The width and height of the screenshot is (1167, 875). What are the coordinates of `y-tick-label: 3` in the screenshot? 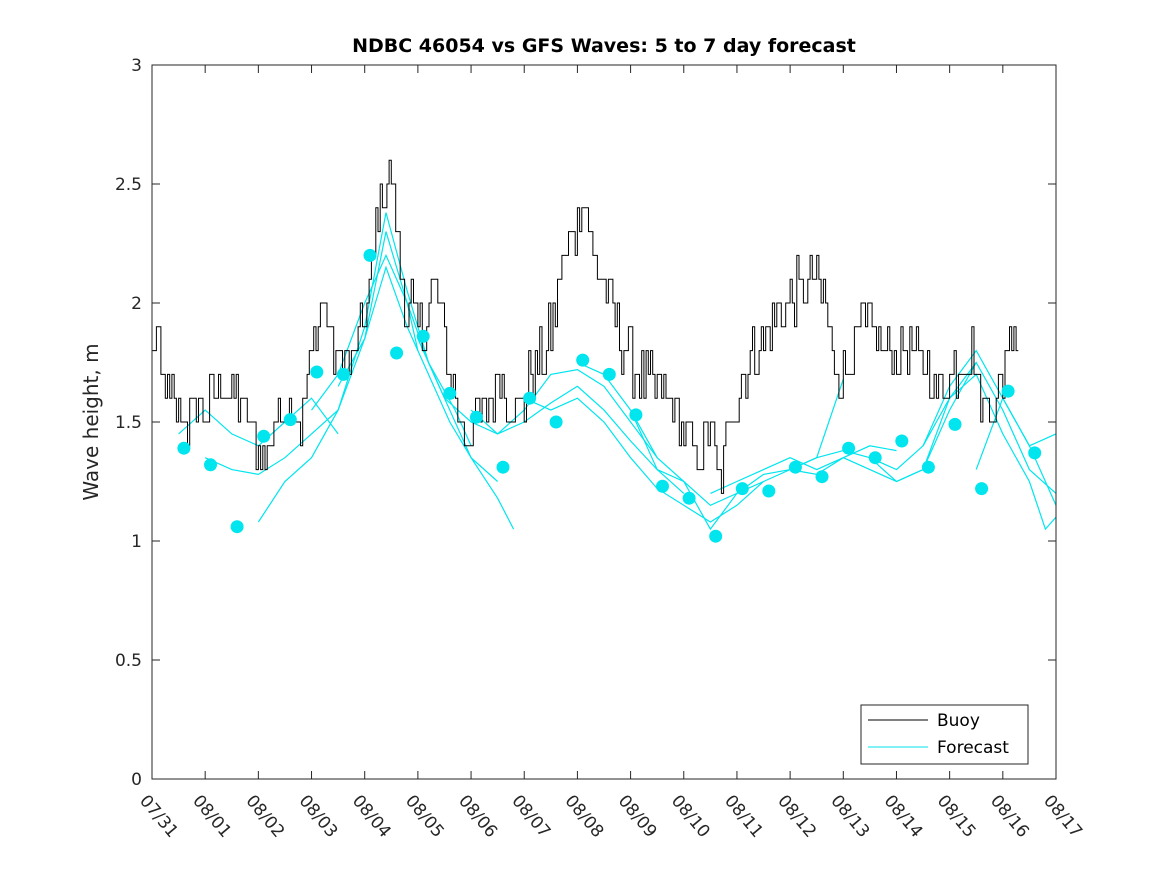 It's located at (136, 66).